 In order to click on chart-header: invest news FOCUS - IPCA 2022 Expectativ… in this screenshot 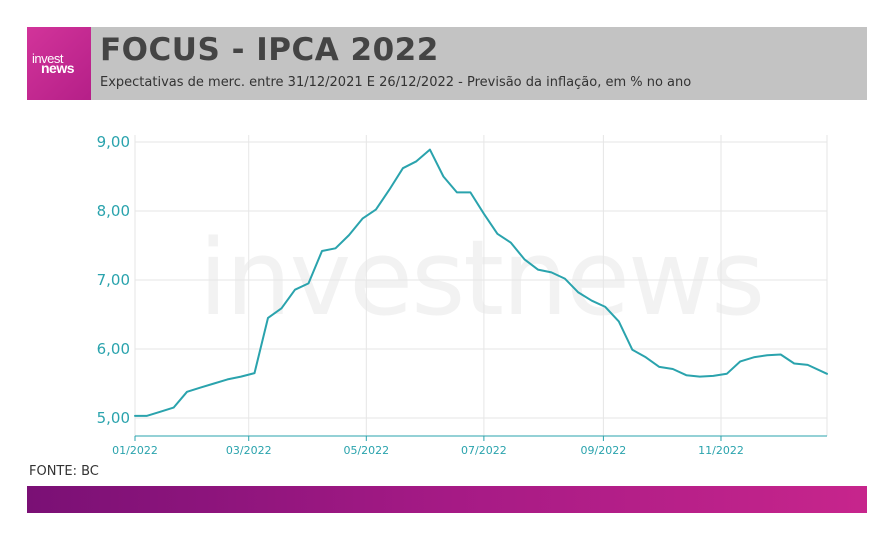, I will do `click(447, 63)`.